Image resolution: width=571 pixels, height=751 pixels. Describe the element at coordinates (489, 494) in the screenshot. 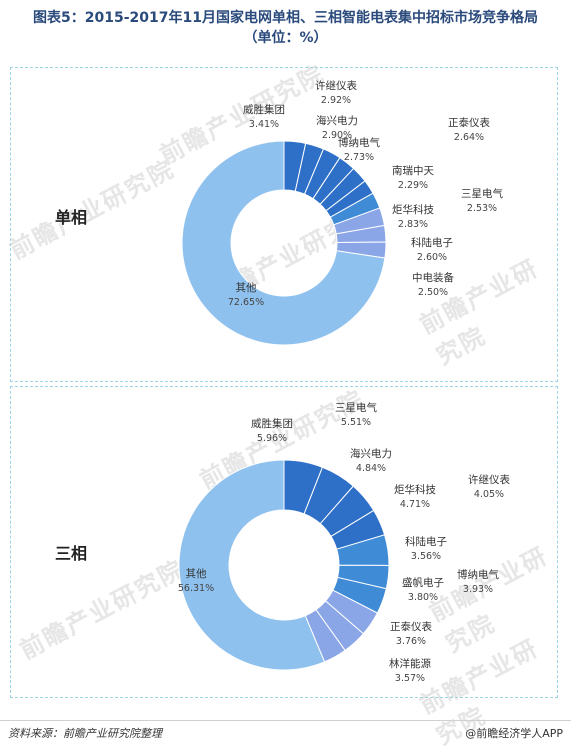

I see `slice-value-label: 4.05%` at that location.